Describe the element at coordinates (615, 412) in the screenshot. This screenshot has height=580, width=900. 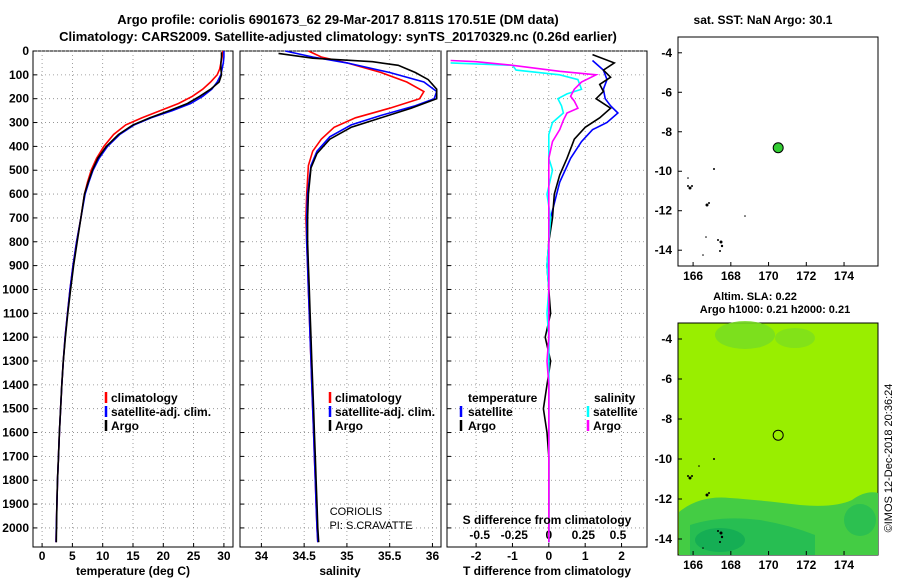
I see `legend-sal-satellite-label: satellite` at that location.